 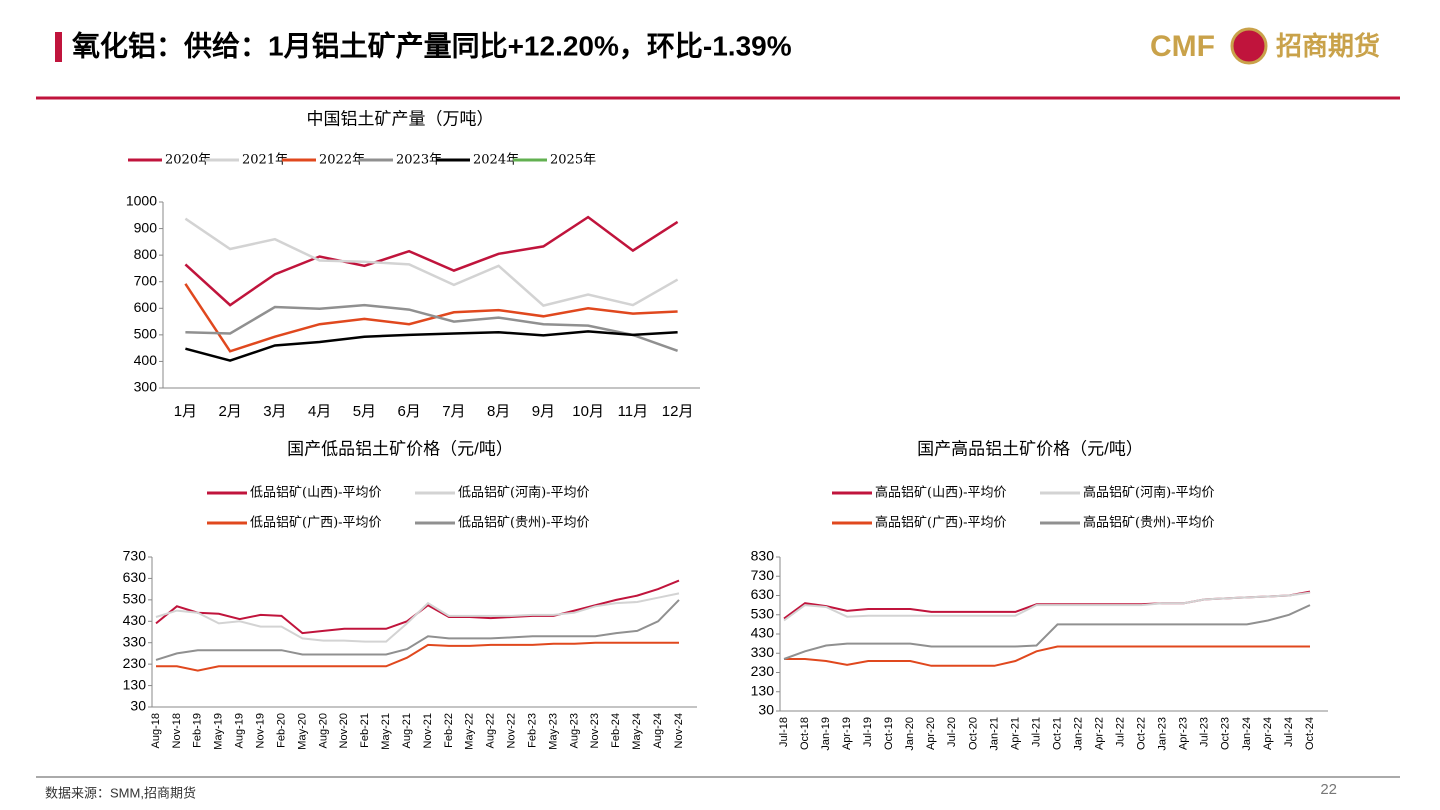 What do you see at coordinates (156, 730) in the screenshot?
I see `x-tick-label: Aug-18` at bounding box center [156, 730].